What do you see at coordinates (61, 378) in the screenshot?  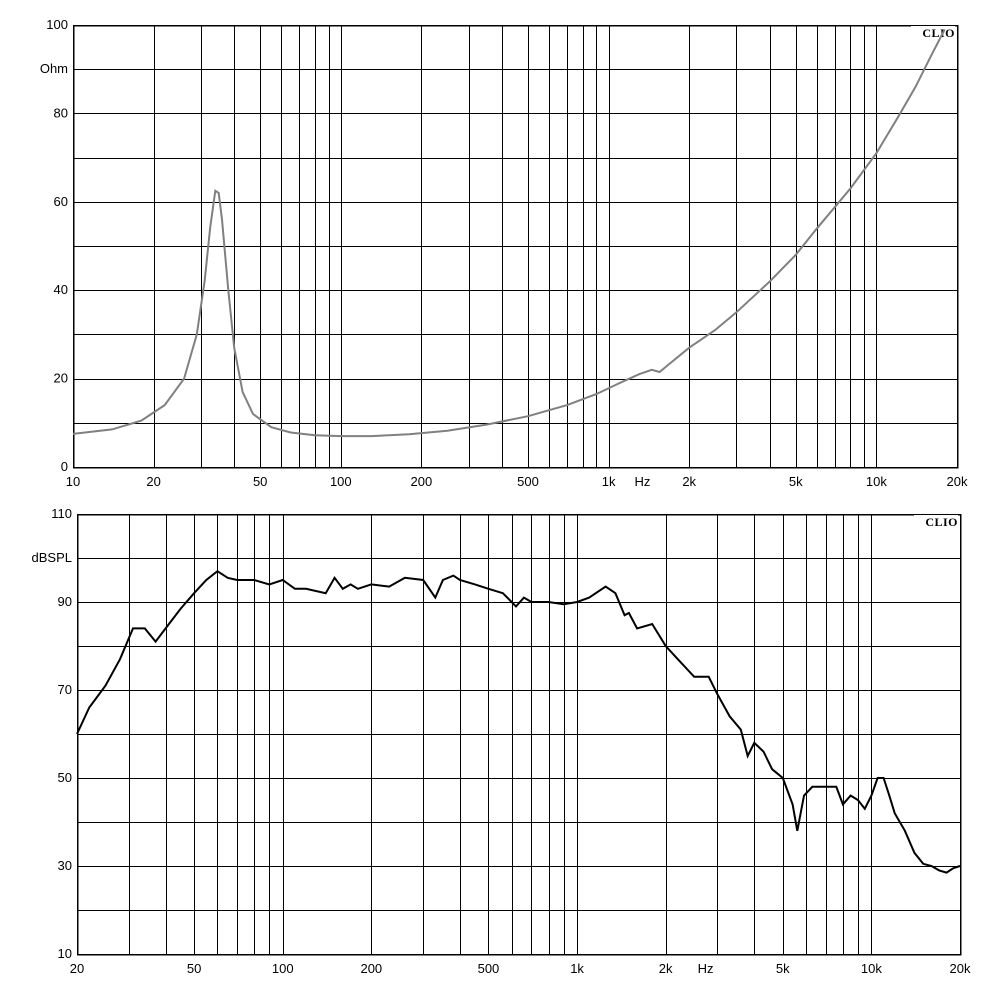 I see `y-tick-label: 20` at bounding box center [61, 378].